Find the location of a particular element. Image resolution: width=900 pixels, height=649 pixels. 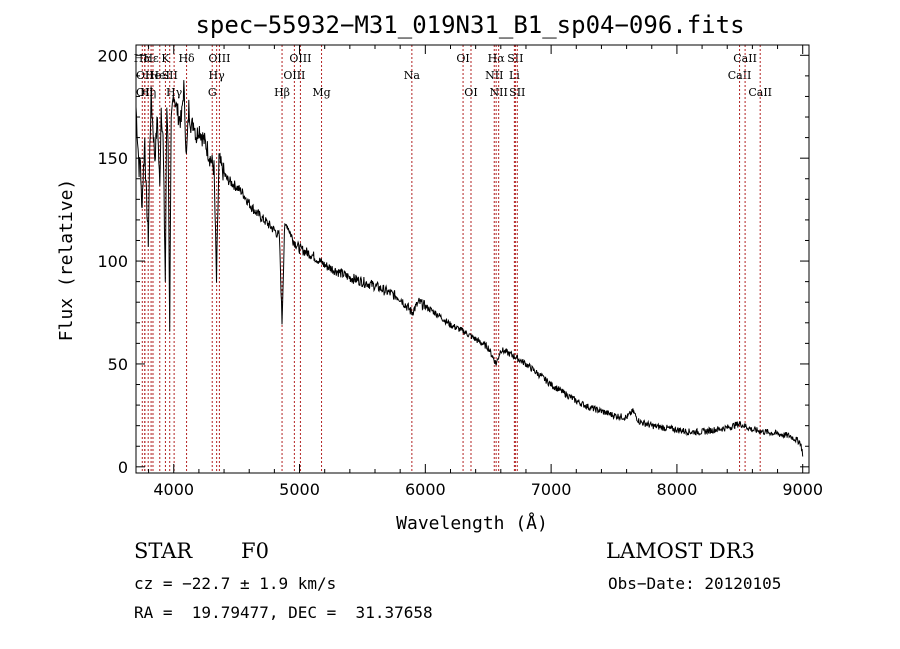

object-subclass: F0 is located at coordinates (255, 551).